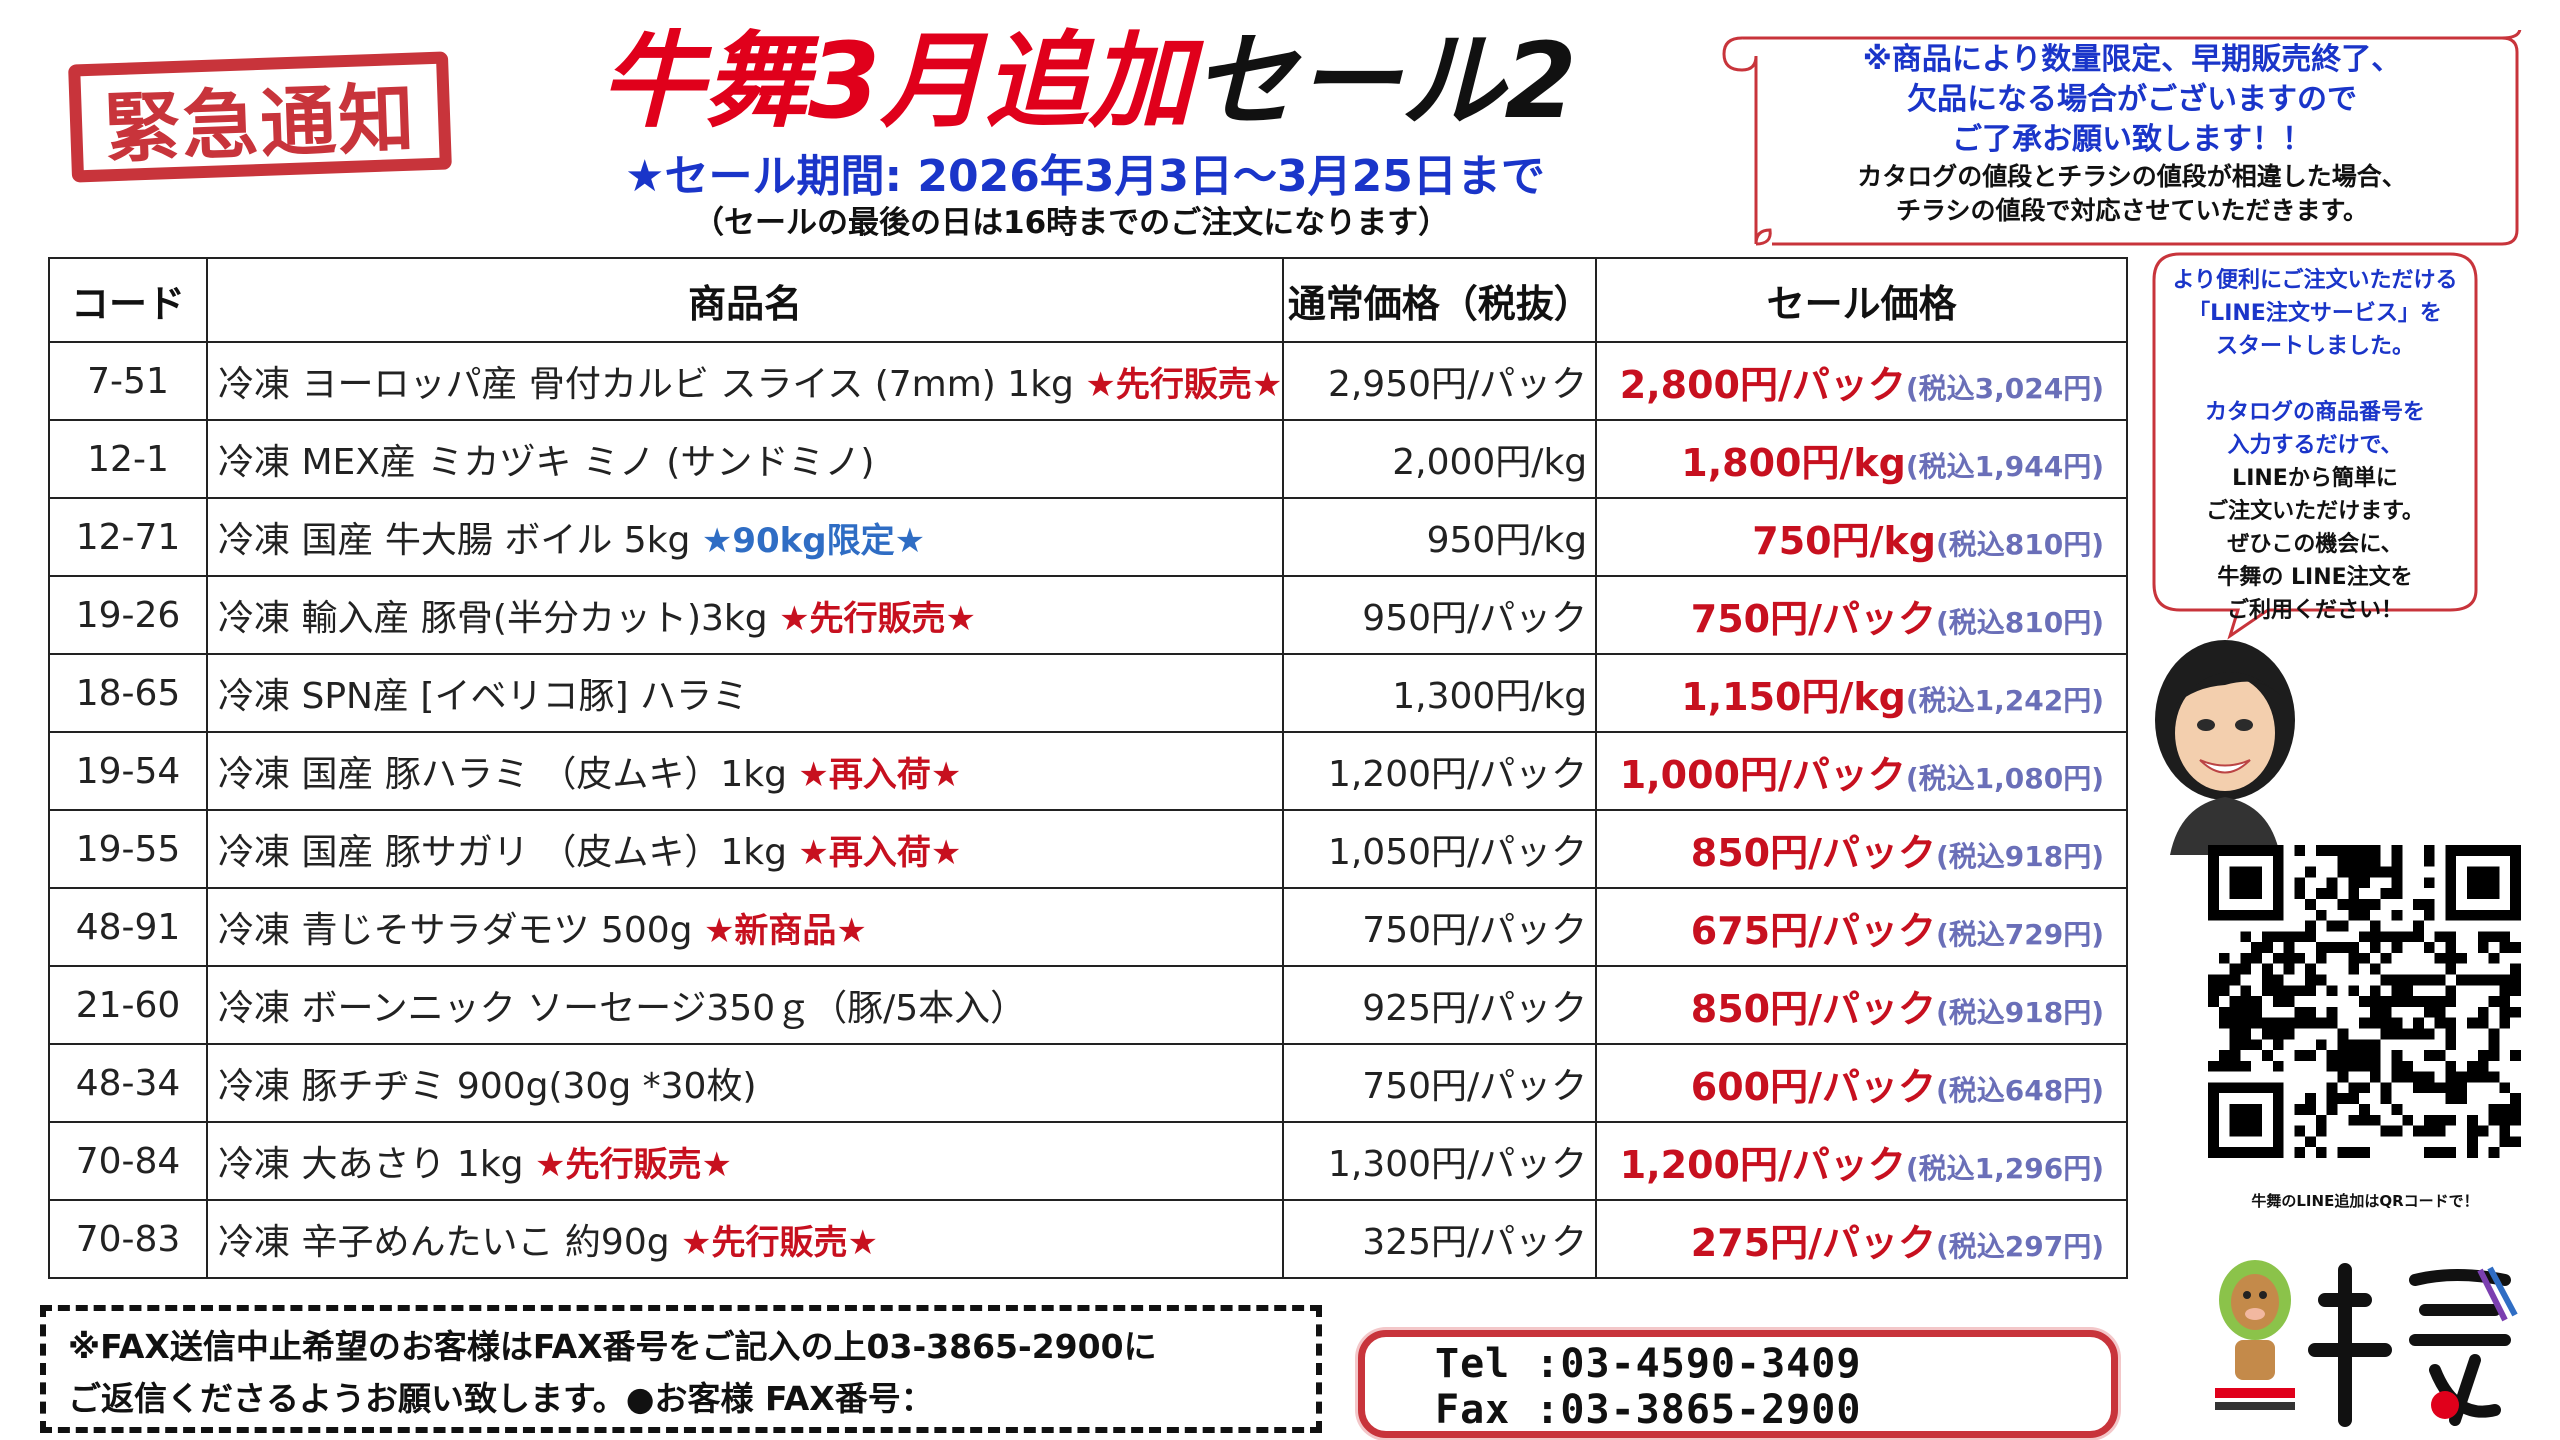  I want to click on bubble-line-3: スタートしました。, so click(2314, 346).